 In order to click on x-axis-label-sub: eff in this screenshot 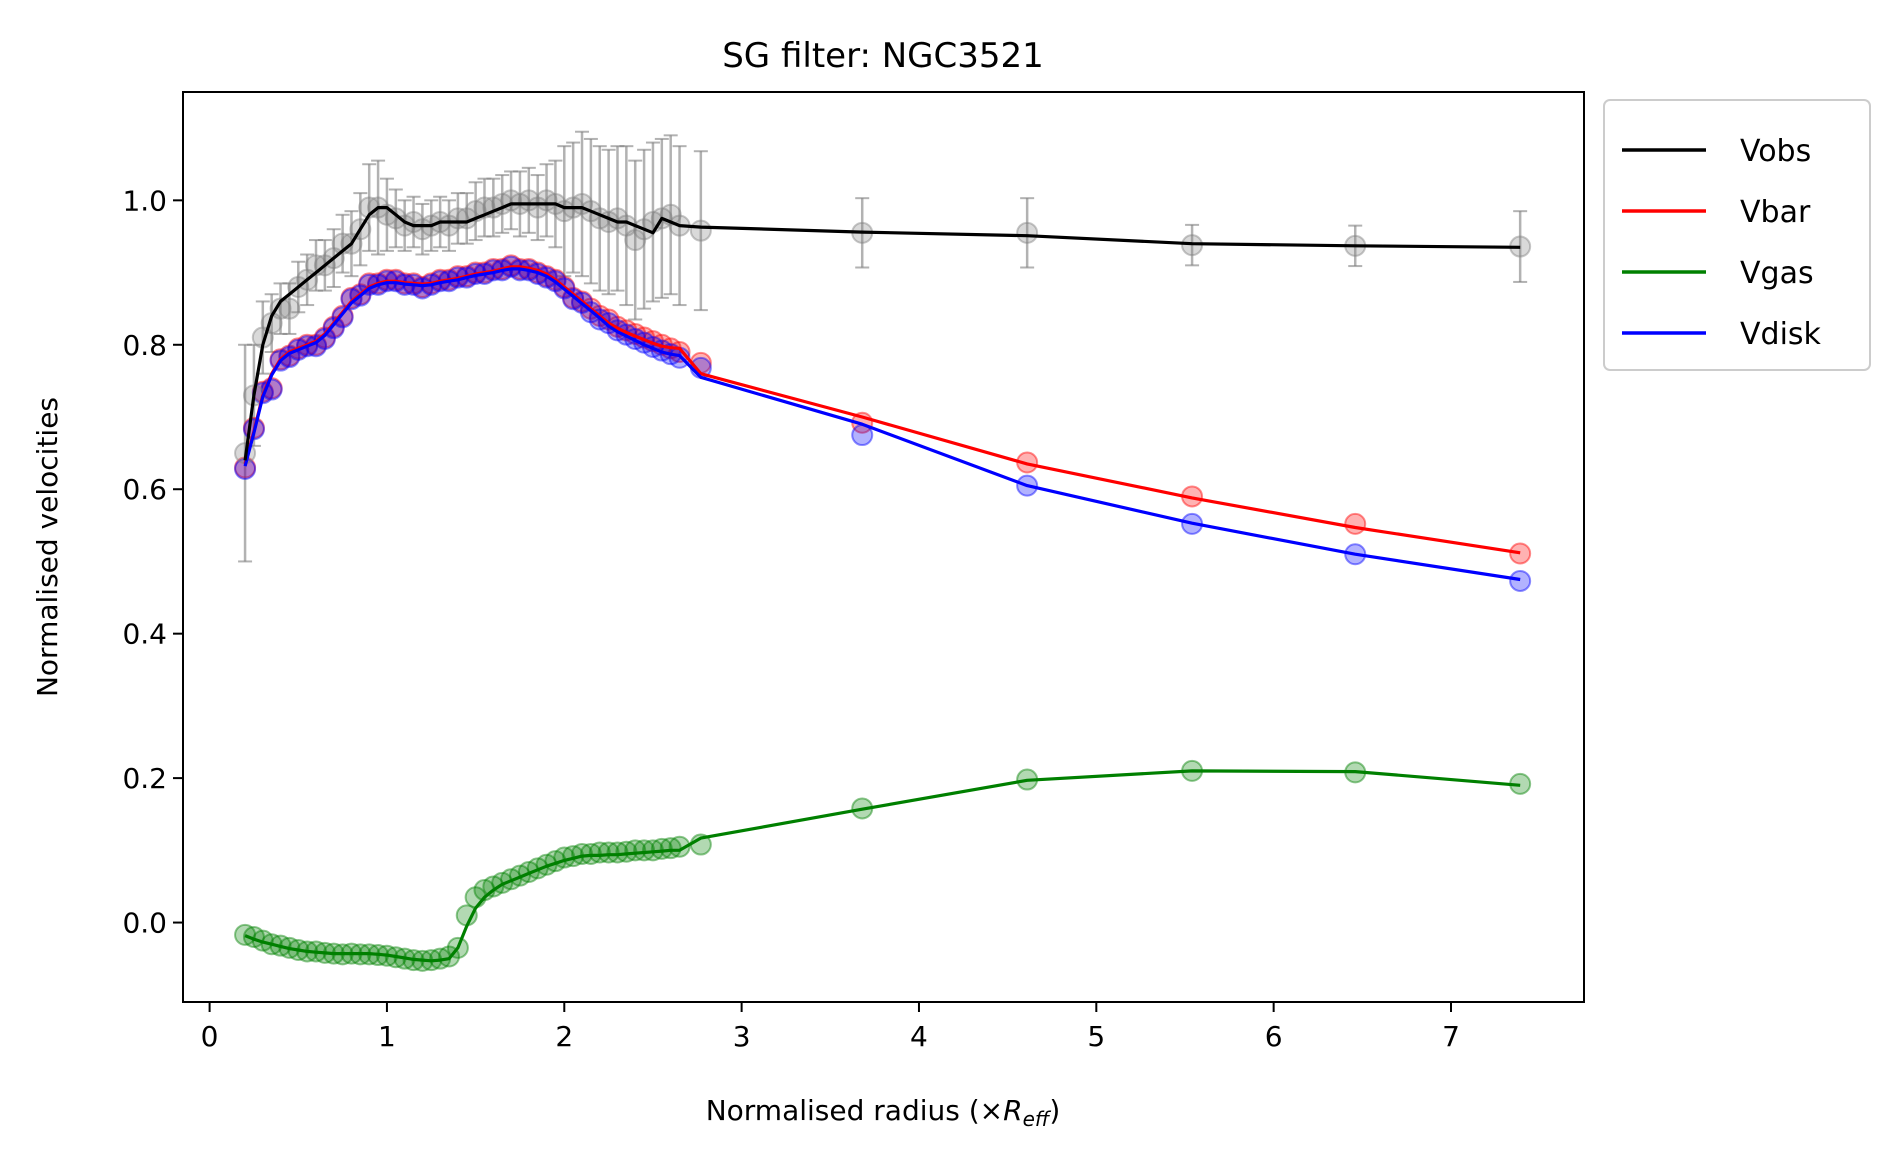, I will do `click(1037, 1119)`.